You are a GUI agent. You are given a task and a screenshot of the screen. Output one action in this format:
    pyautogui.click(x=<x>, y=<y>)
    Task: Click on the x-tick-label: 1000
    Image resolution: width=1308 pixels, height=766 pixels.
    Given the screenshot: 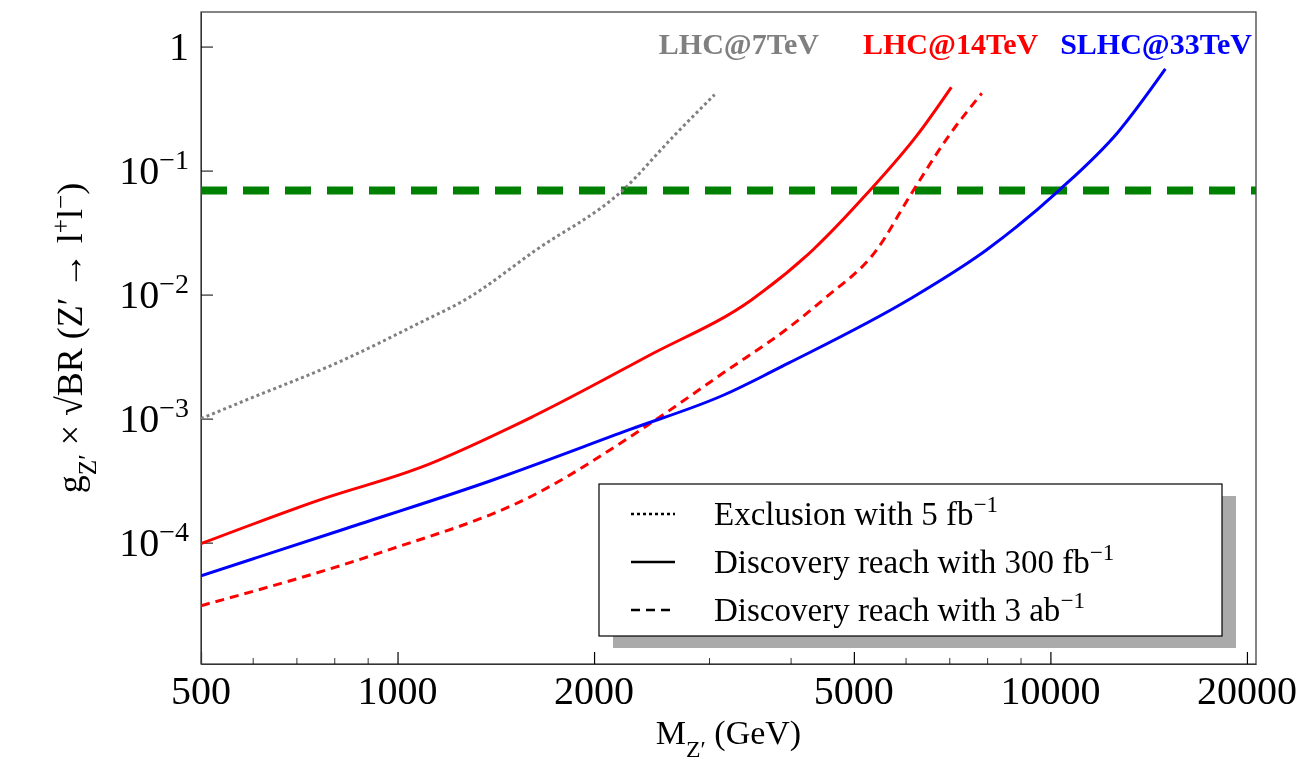 What is the action you would take?
    pyautogui.click(x=397, y=690)
    